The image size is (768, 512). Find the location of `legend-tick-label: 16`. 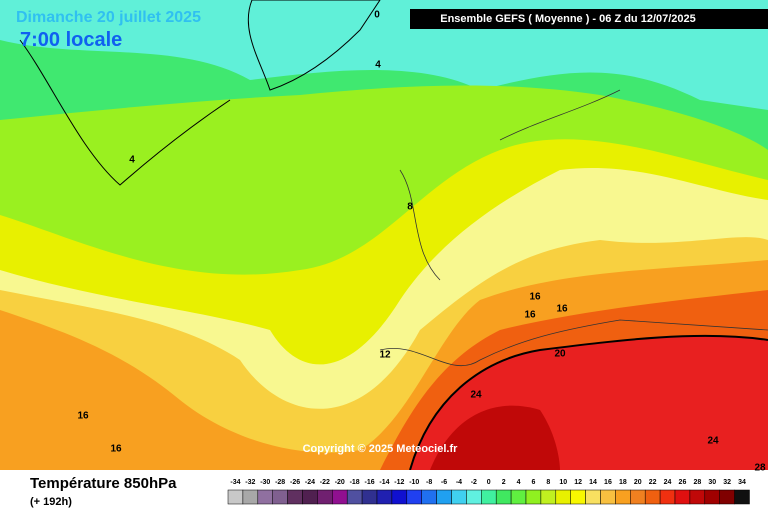

legend-tick-label: 16 is located at coordinates (608, 482).